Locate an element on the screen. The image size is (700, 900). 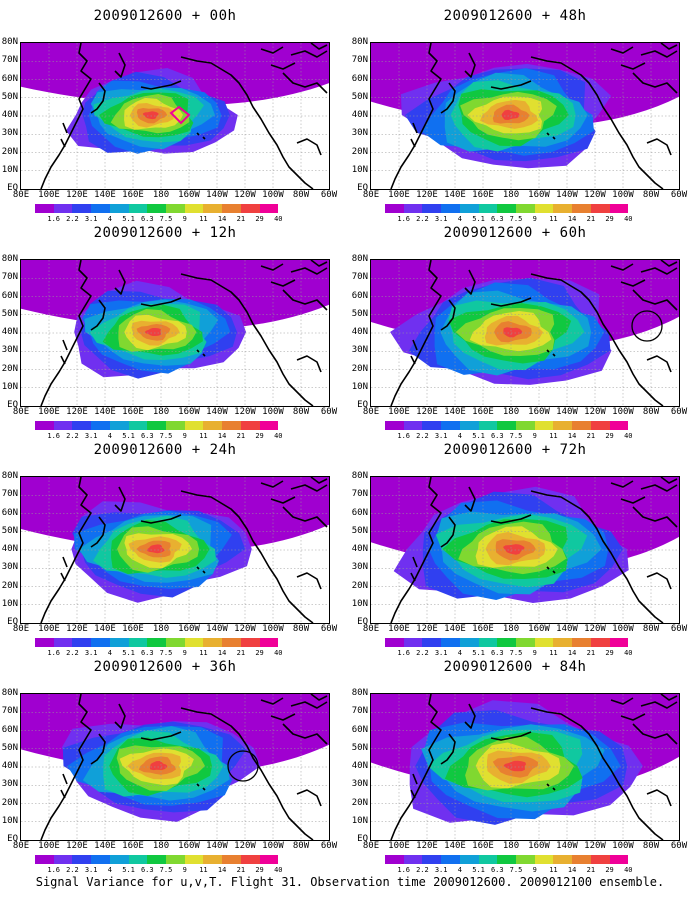
observation-circle is located at coordinates (243, 766).